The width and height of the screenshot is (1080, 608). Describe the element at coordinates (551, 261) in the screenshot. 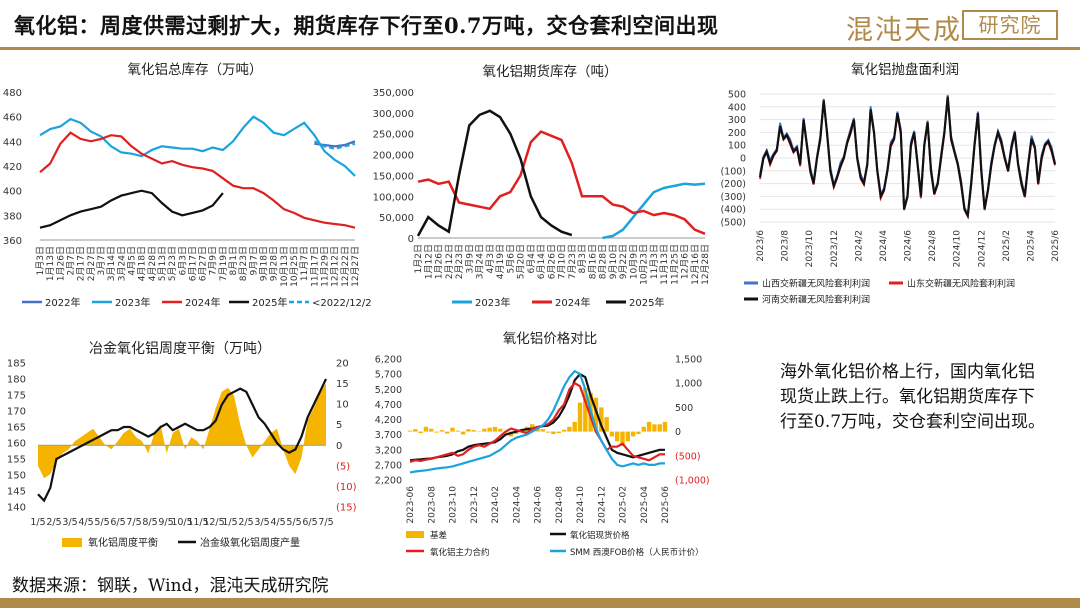

I see `x-tick-label: 6月26日` at that location.